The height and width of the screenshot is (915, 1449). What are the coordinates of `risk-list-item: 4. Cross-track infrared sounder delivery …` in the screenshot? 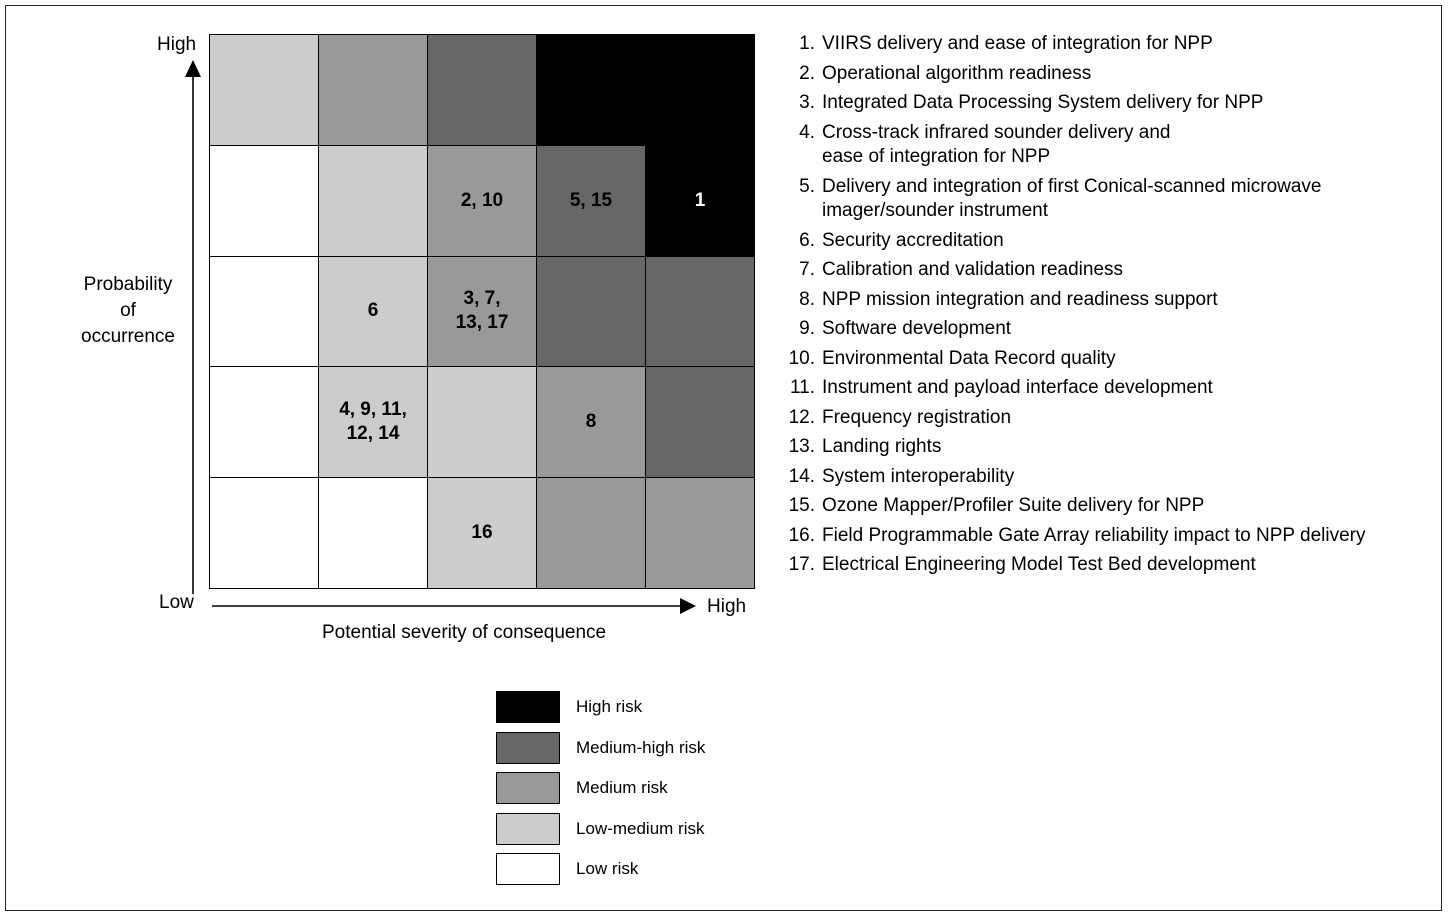 It's located at (1071, 145).